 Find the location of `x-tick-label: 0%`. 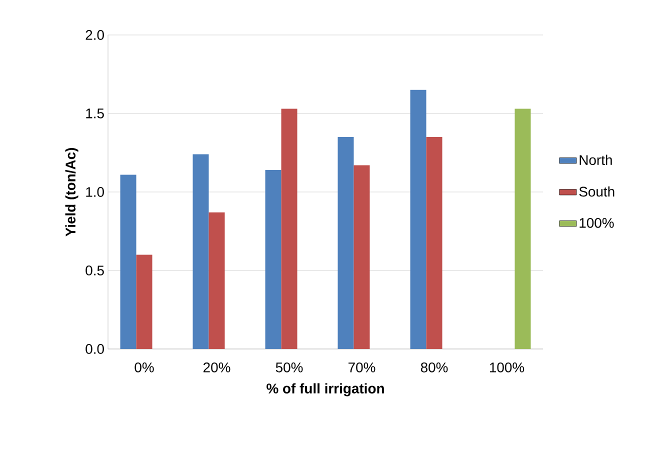

x-tick-label: 0% is located at coordinates (144, 367).